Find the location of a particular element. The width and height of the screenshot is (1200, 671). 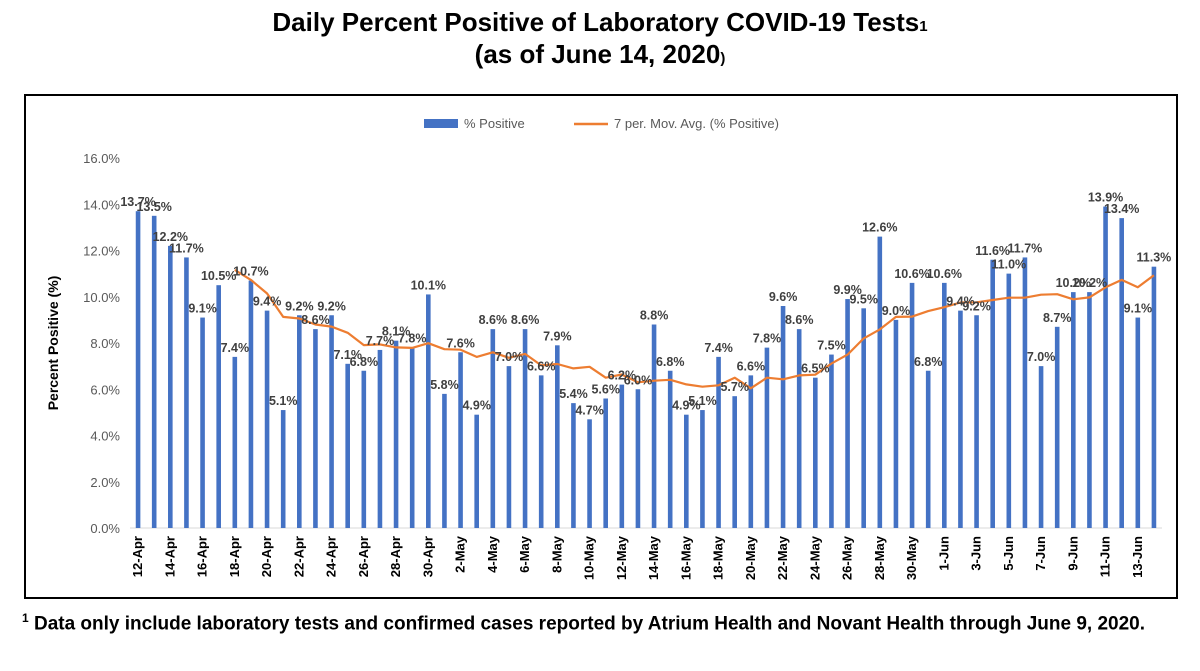

bar-data-label: 8.1% is located at coordinates (396, 332).